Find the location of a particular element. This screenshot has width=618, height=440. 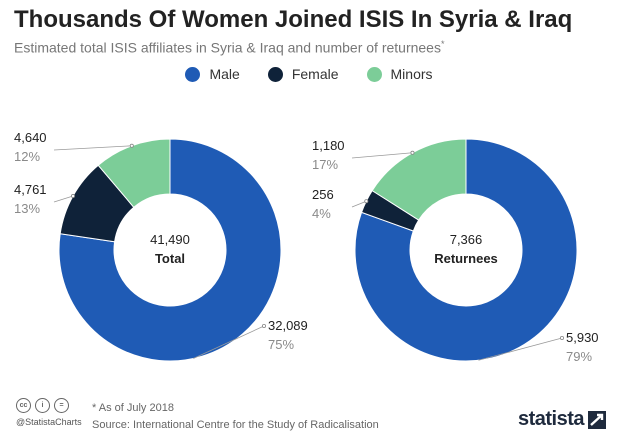

legend-item-female: Female is located at coordinates (303, 74).